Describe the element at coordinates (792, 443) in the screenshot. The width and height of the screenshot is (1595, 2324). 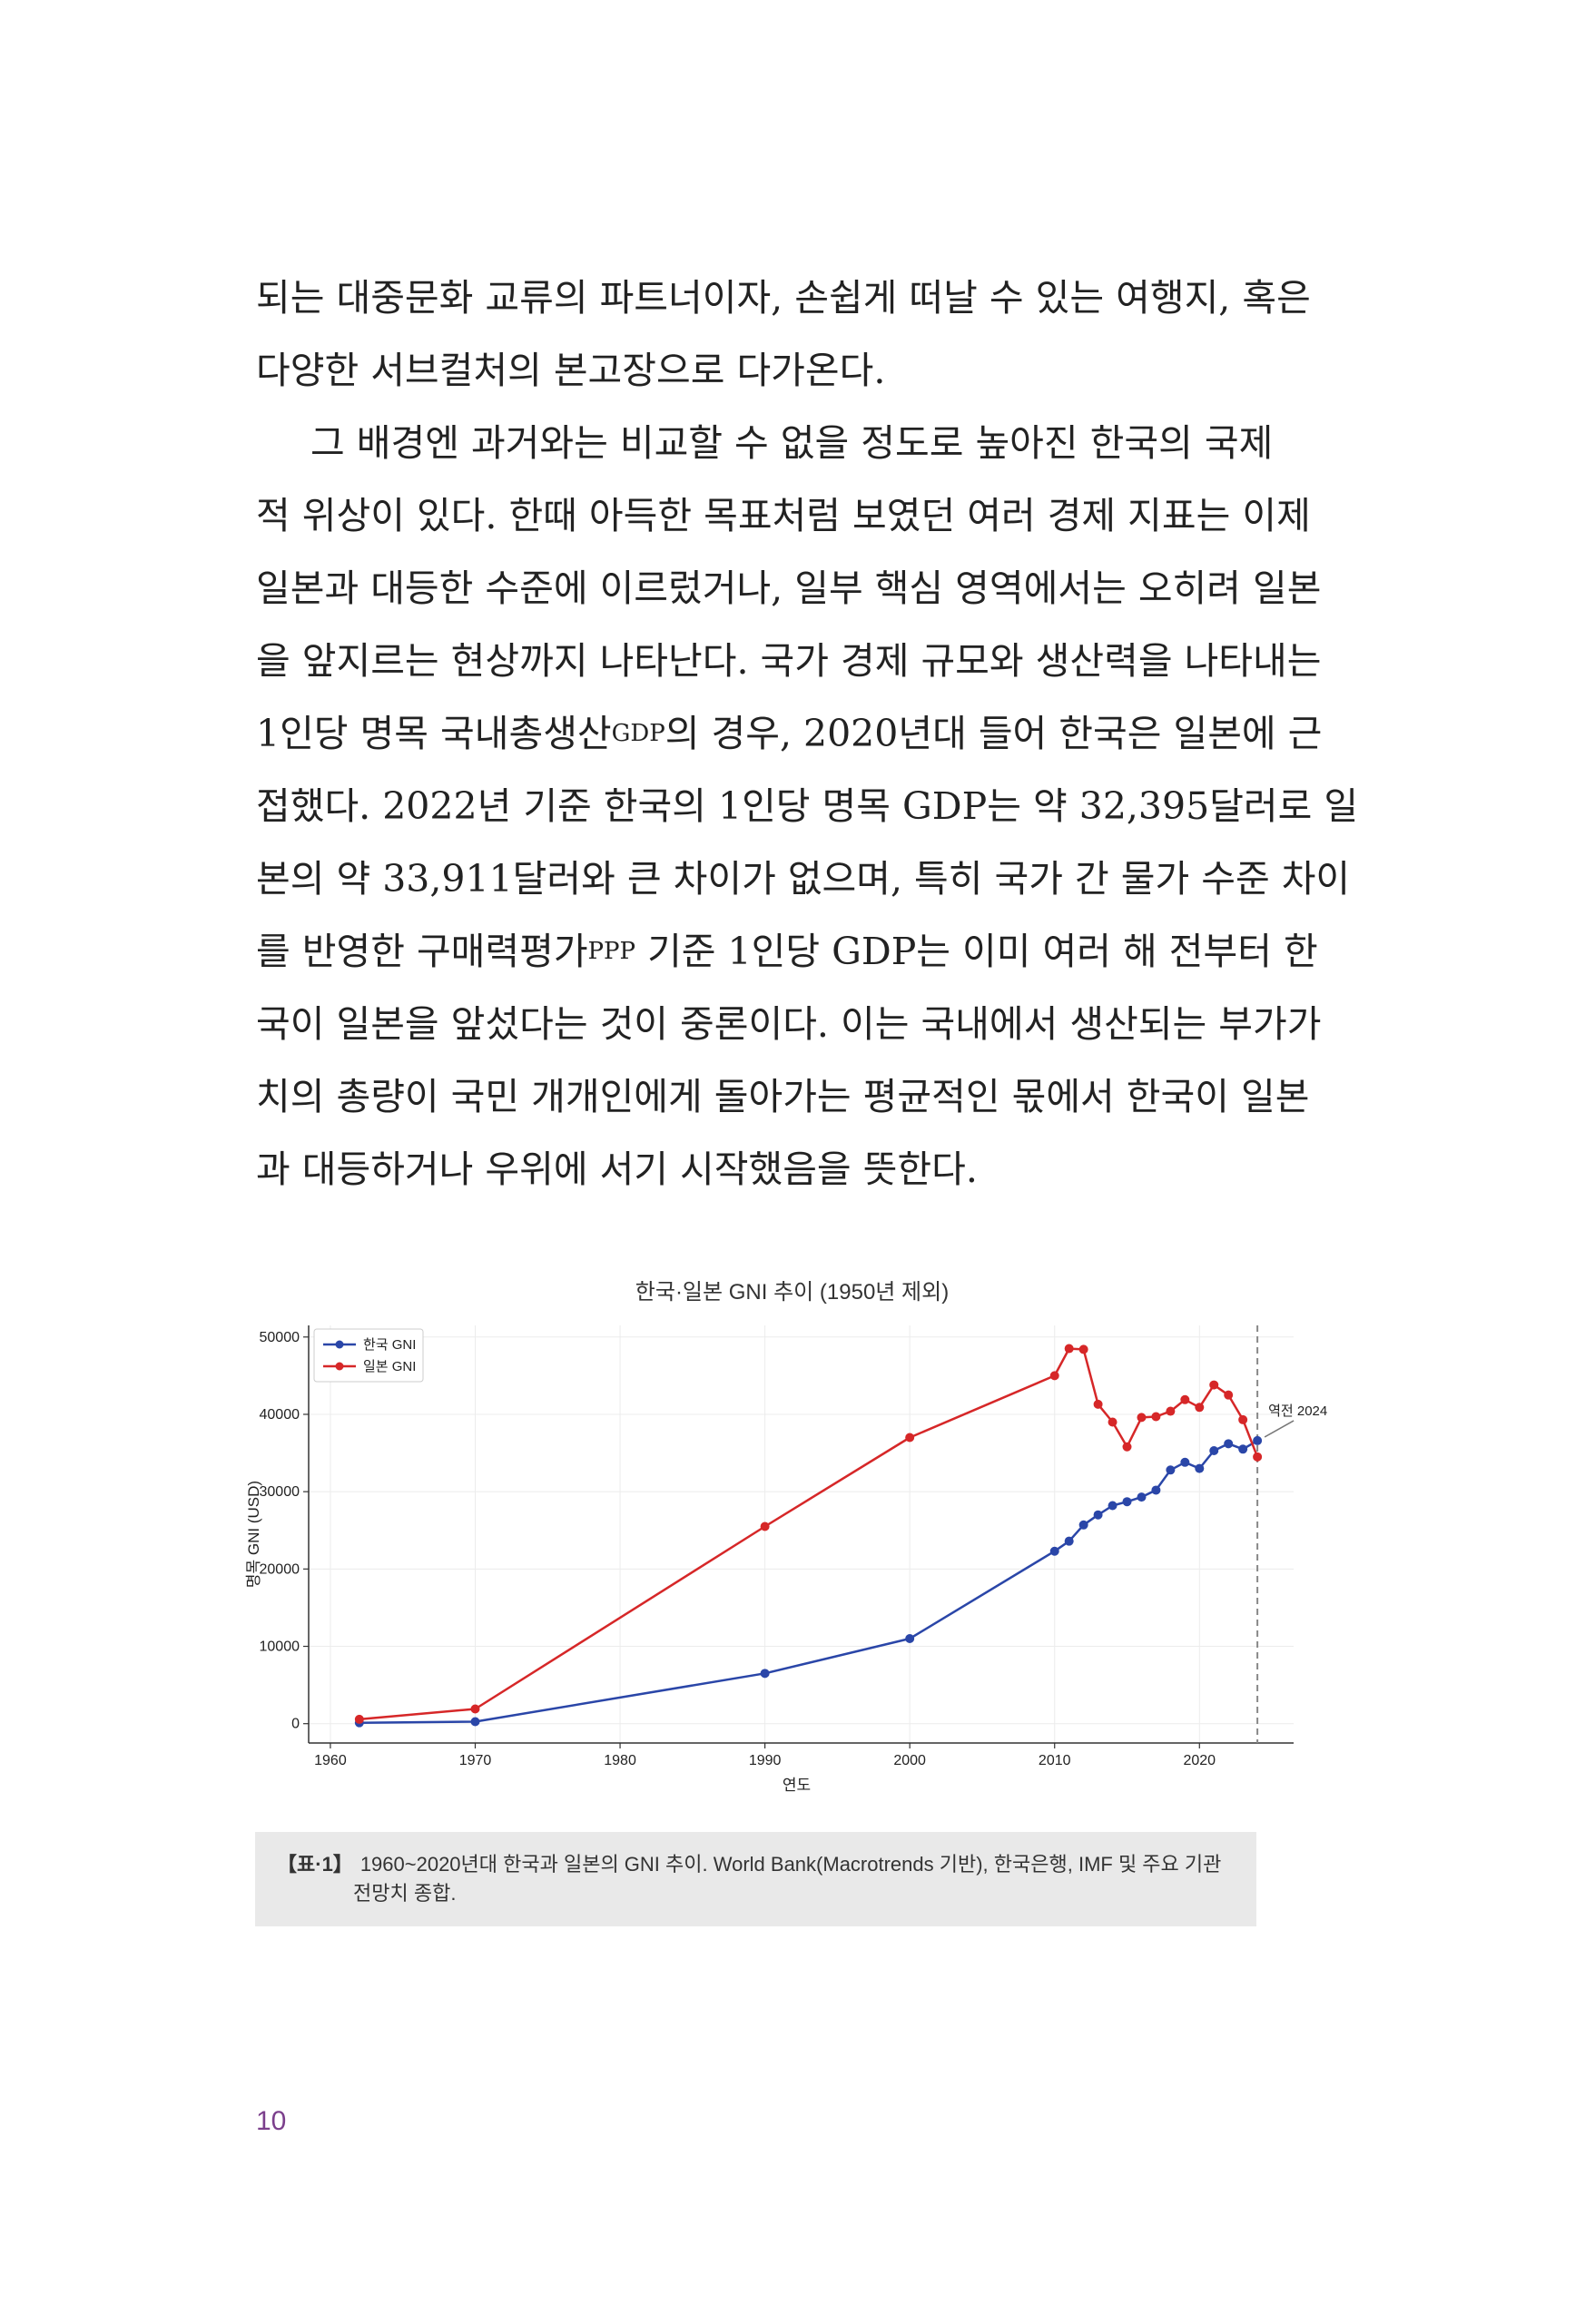
I see `text-line: 그 배경엔 과거와는 비교할 수 없을 정도로 높아진 한국의 국제` at that location.